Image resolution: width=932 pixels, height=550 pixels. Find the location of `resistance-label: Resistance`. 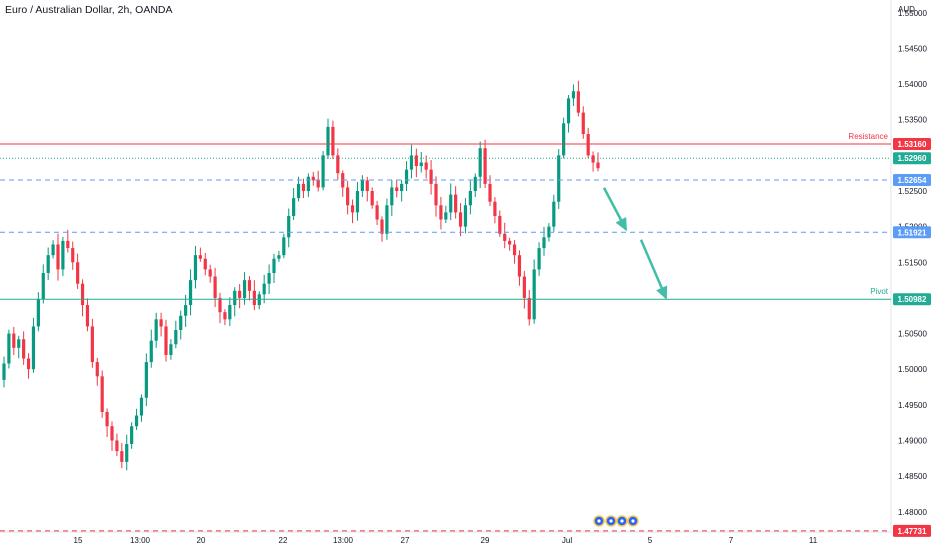

resistance-label: Resistance is located at coordinates (868, 136).